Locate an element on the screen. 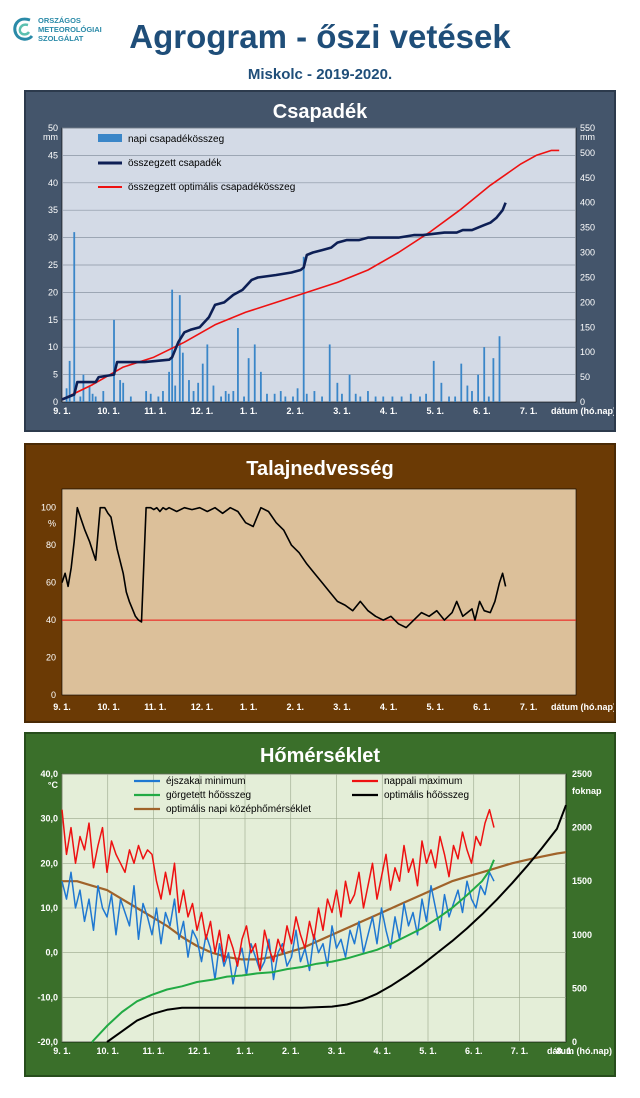 The width and height of the screenshot is (640, 1098). chart-title: Hőmérséklet is located at coordinates (320, 756).